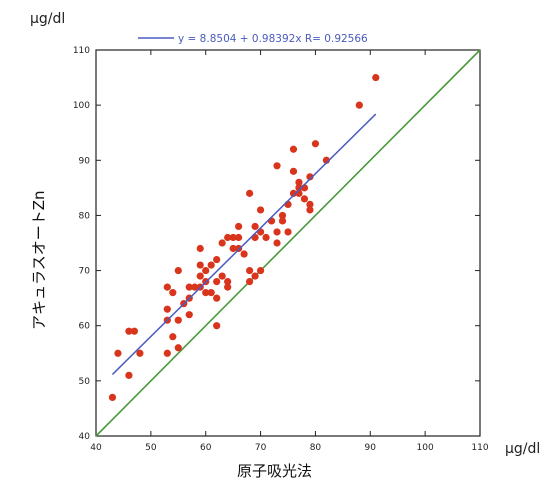  What do you see at coordinates (81, 106) in the screenshot?
I see `y-tick-label: 100` at bounding box center [81, 106].